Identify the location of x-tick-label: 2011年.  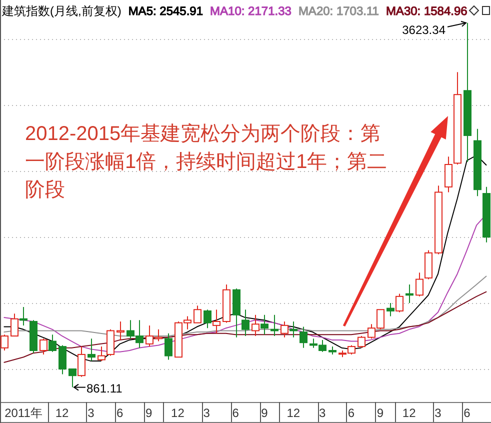
(23, 413).